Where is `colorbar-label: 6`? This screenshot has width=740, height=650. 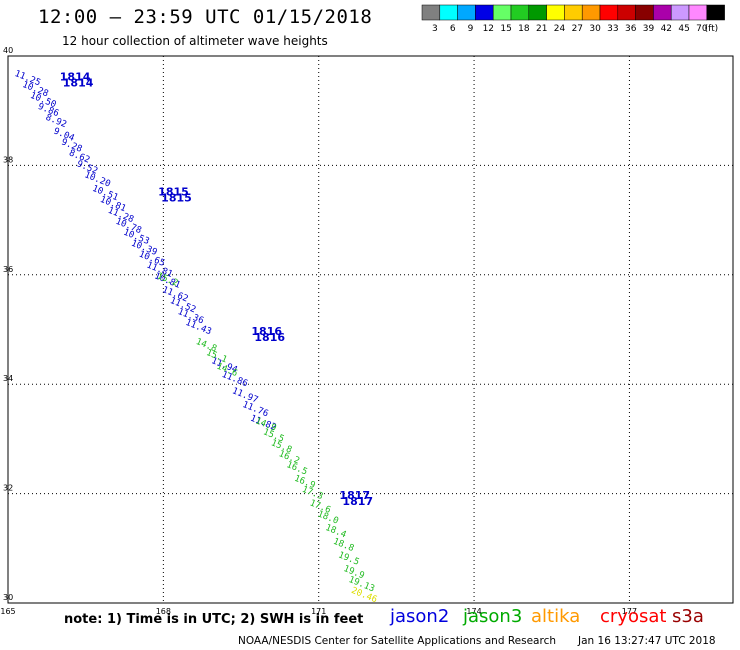
colorbar-label: 6 is located at coordinates (453, 29).